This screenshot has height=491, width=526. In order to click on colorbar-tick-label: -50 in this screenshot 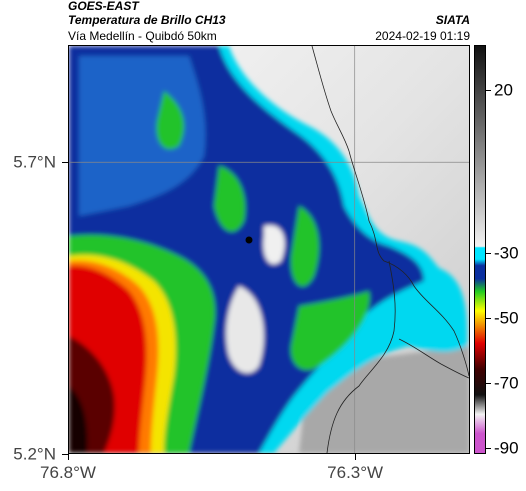, I will do `click(506, 318)`.